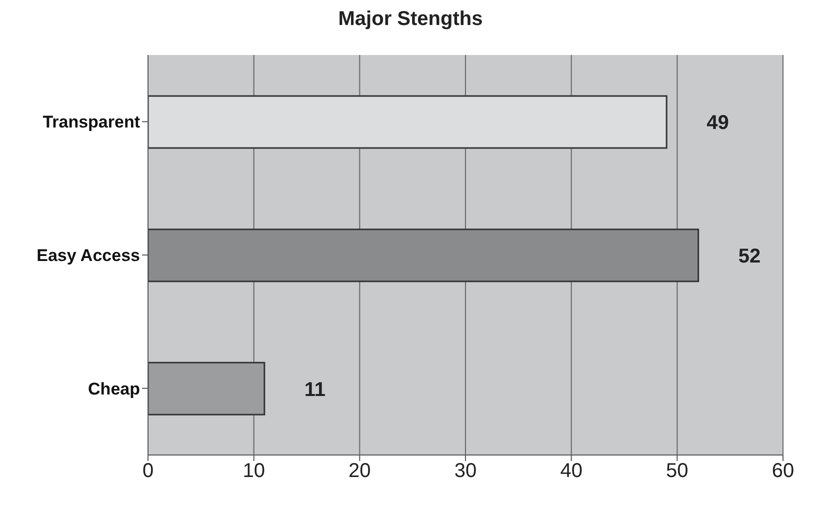 The image size is (821, 526). What do you see at coordinates (148, 471) in the screenshot?
I see `x-tick-label: 0` at bounding box center [148, 471].